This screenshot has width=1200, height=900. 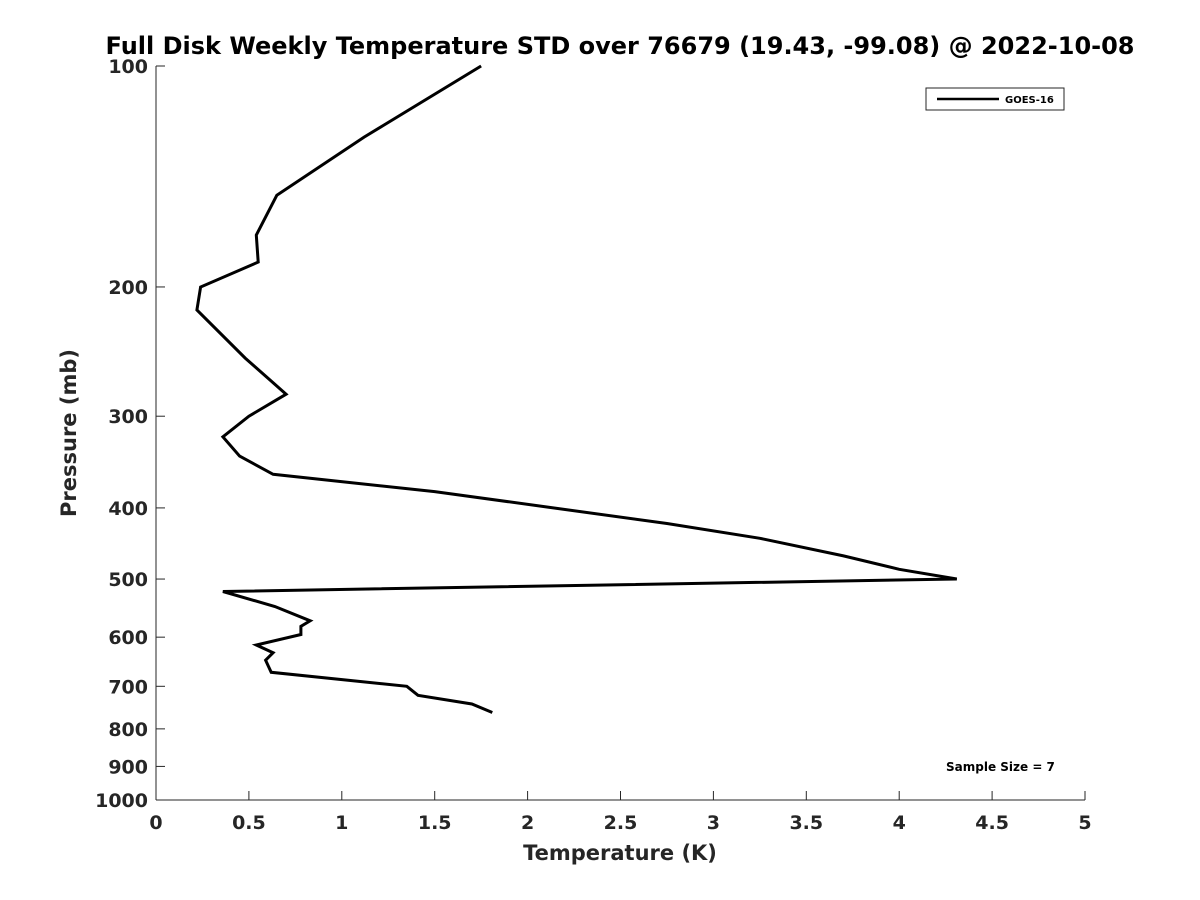 I want to click on x-tick-label-0-5: 0.5, so click(x=249, y=823).